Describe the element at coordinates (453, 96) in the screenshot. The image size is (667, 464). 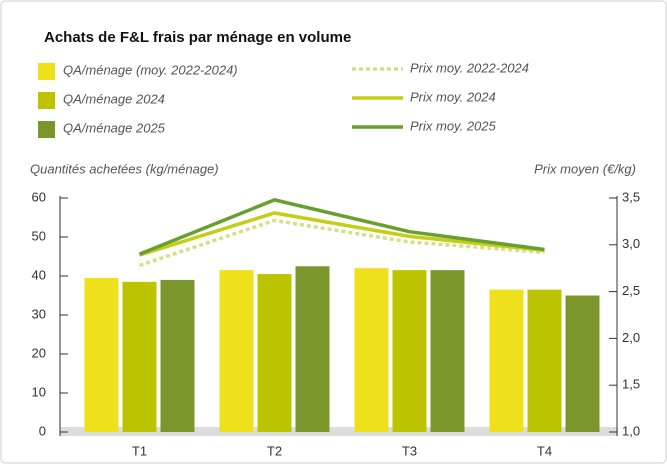
I see `legend-label: Prix moy. 2024` at that location.